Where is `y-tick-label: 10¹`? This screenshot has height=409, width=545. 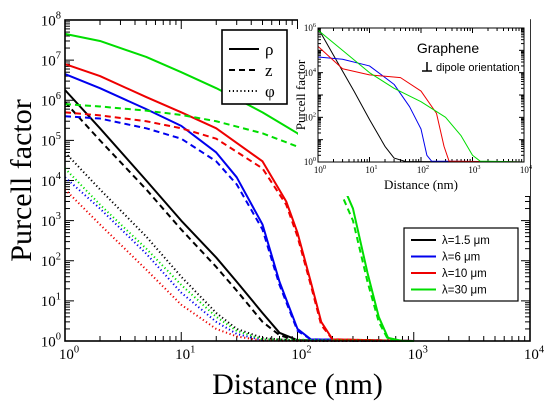
y-tick-label: 10¹ is located at coordinates (51, 300).